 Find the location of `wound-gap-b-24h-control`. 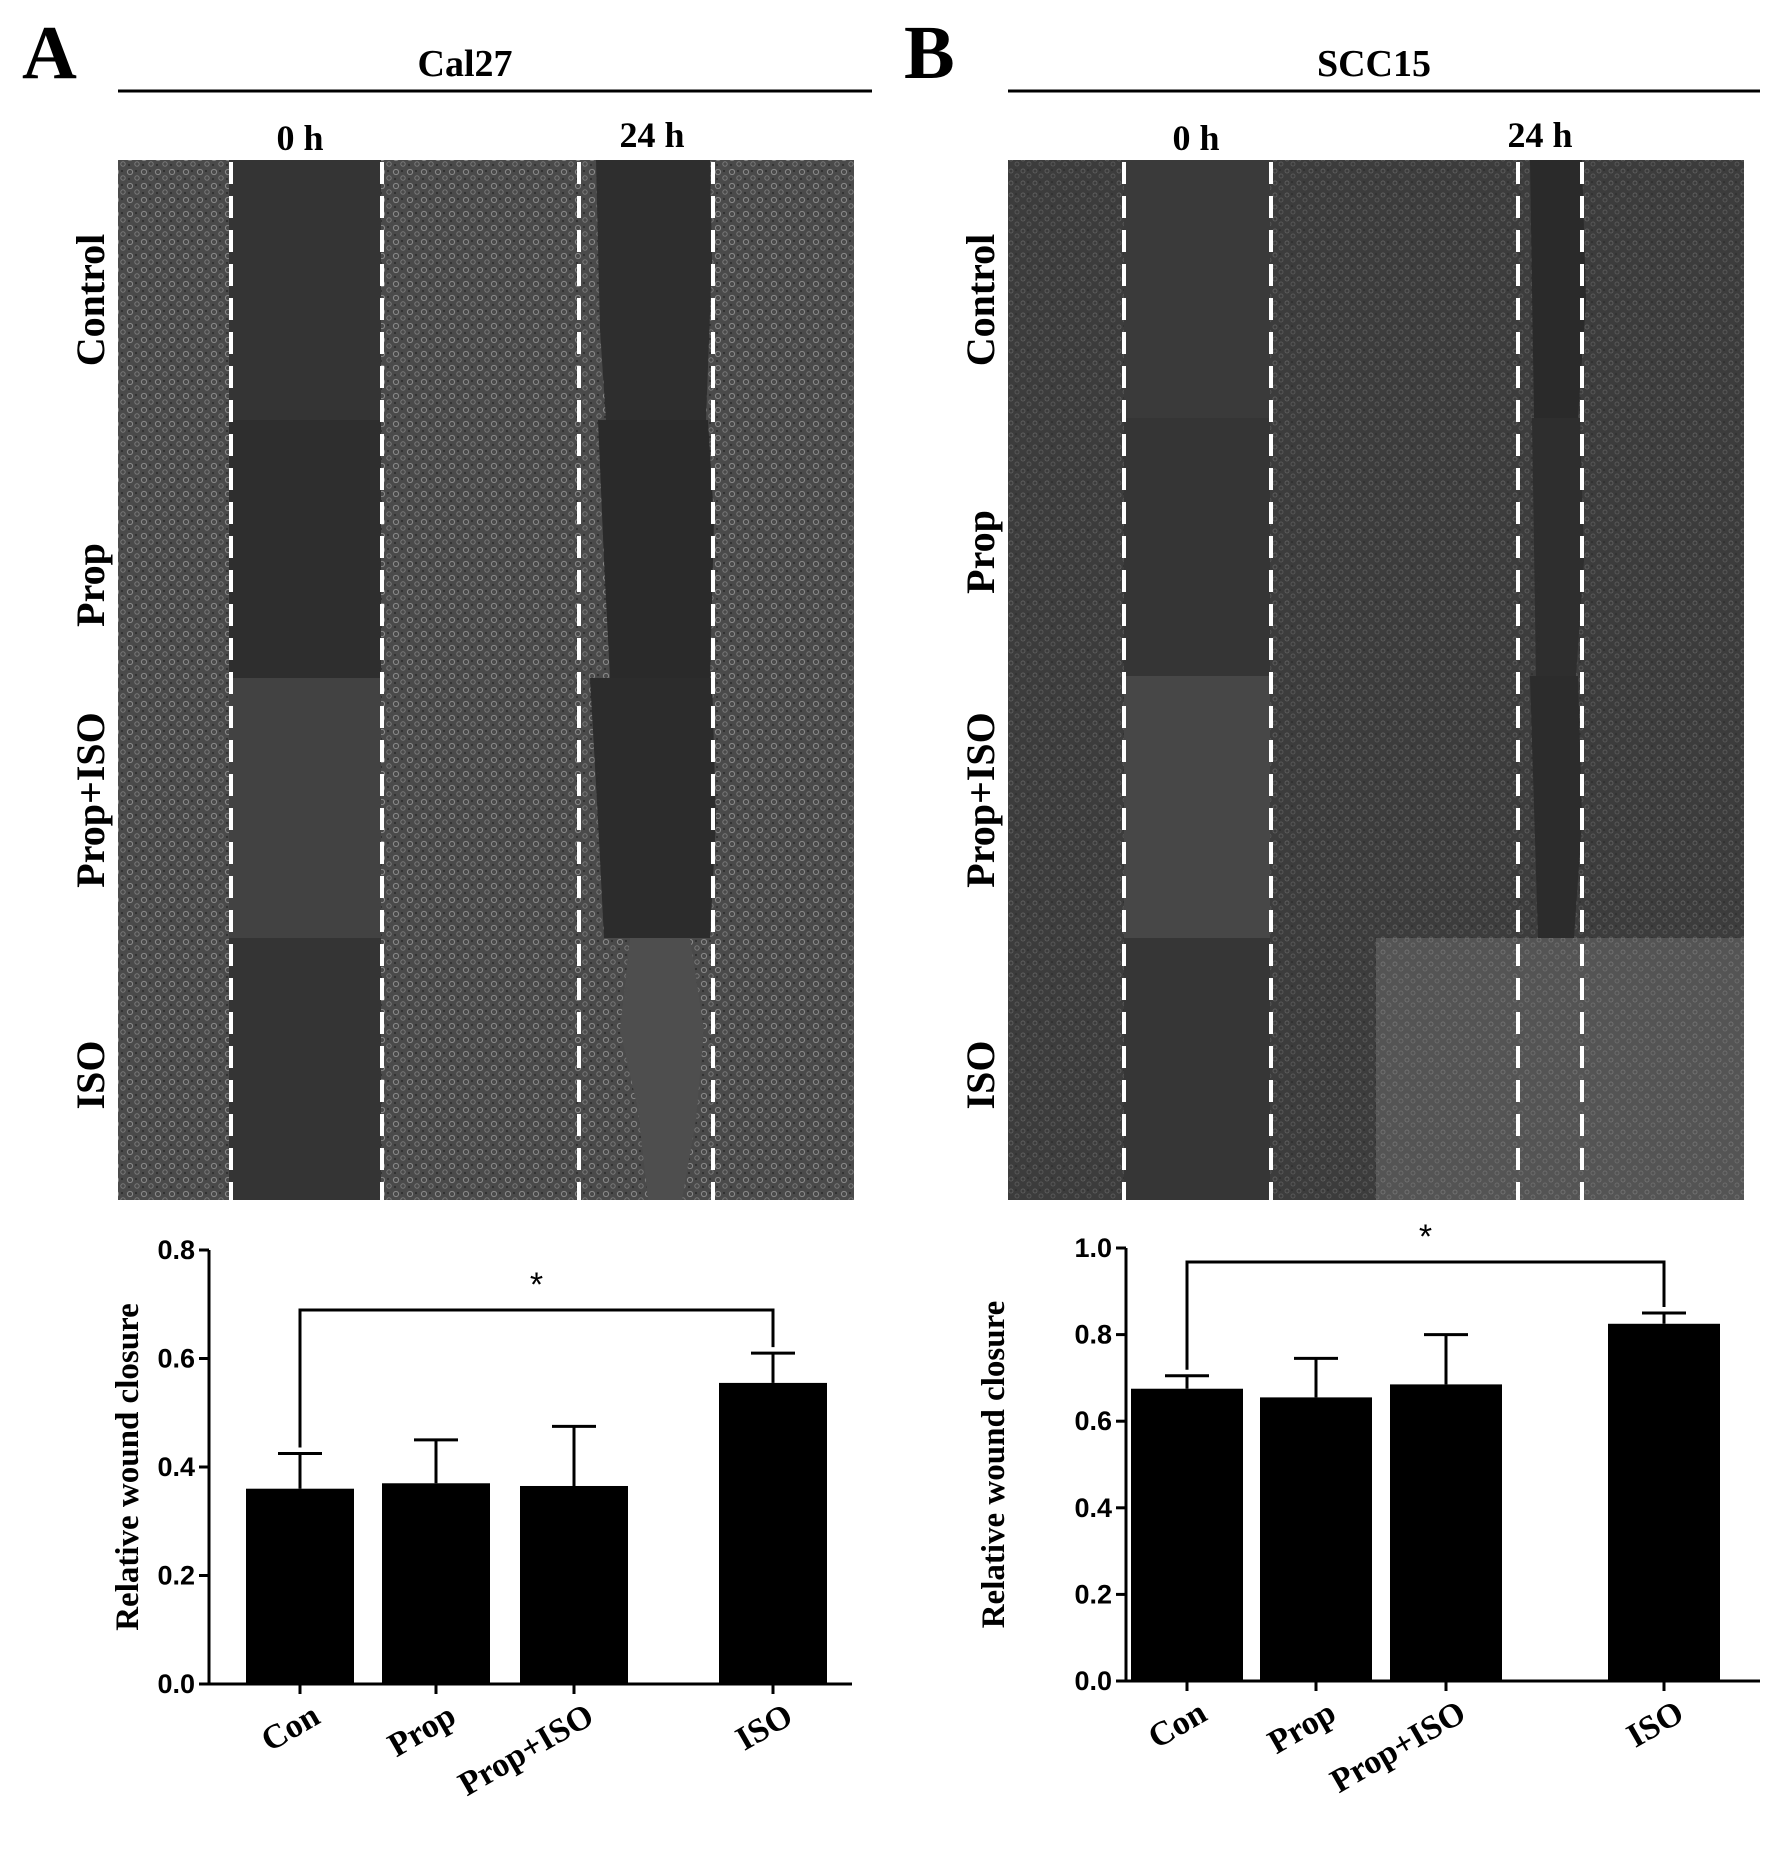

wound-gap-b-24h-control is located at coordinates (1558, 289).